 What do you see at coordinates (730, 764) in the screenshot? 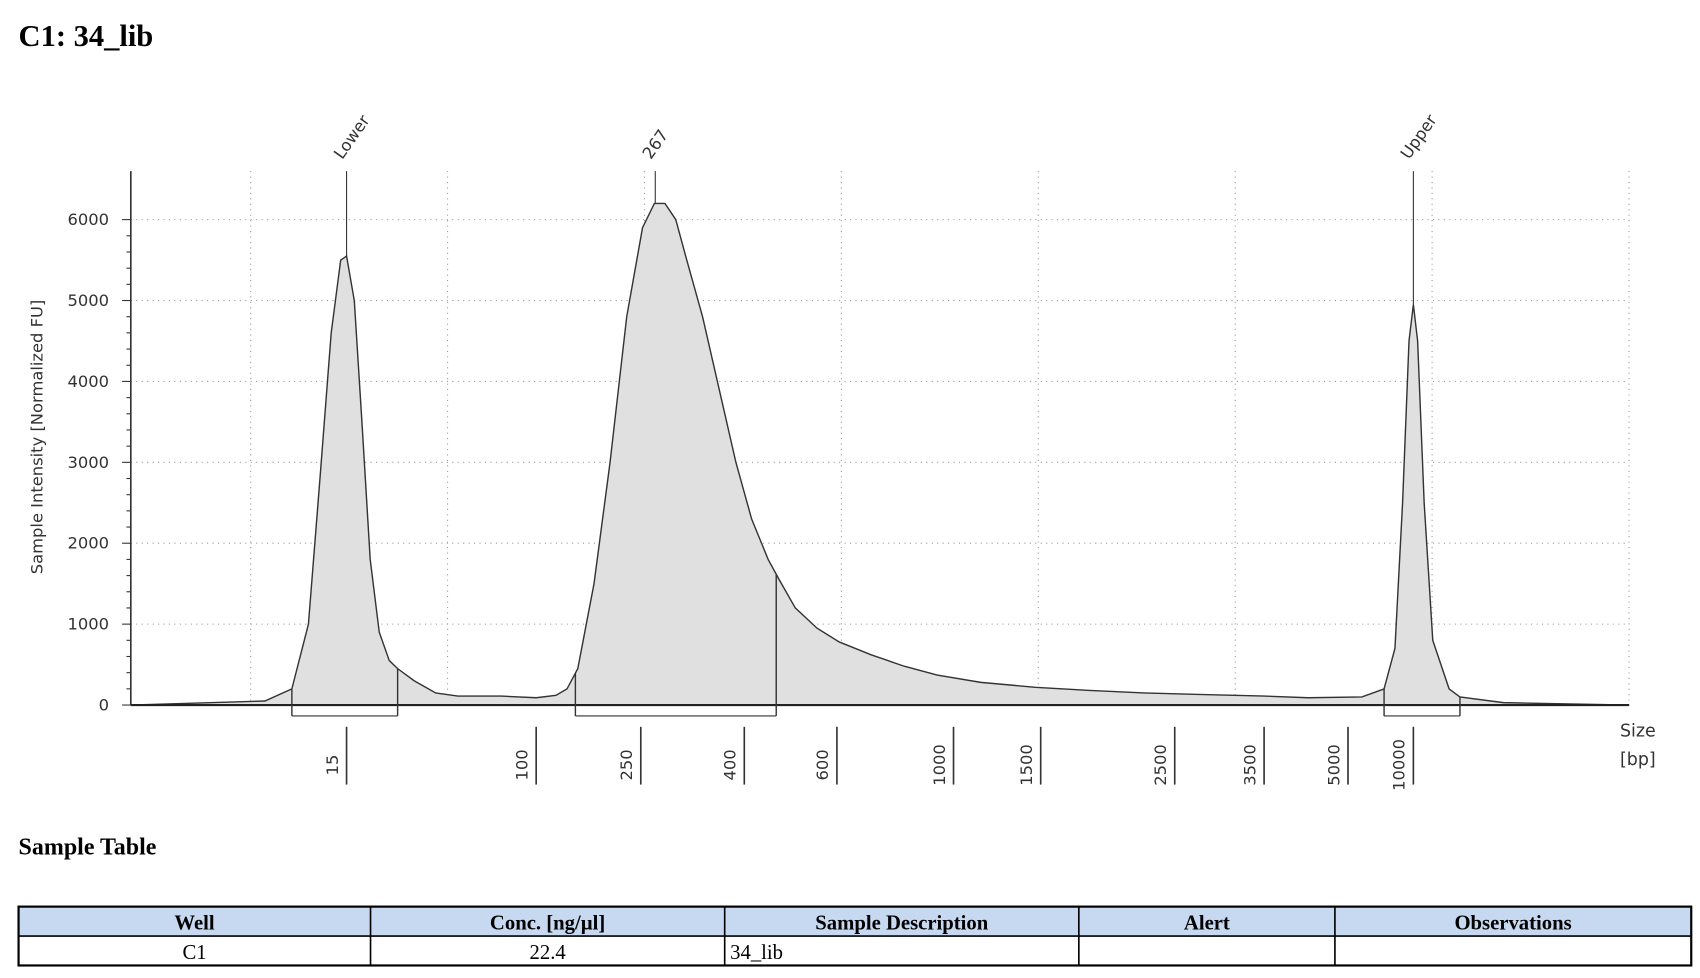
I see `x-tick-label: 400` at bounding box center [730, 764].